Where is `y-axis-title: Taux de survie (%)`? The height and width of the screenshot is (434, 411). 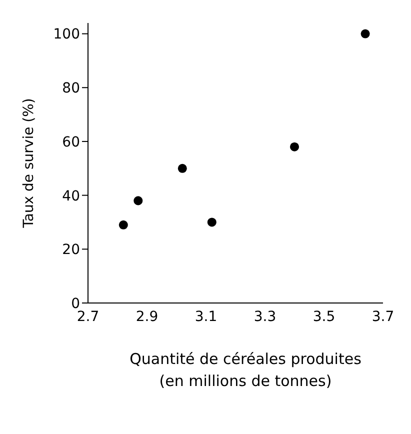 y-axis-title: Taux de survie (%) is located at coordinates (28, 163).